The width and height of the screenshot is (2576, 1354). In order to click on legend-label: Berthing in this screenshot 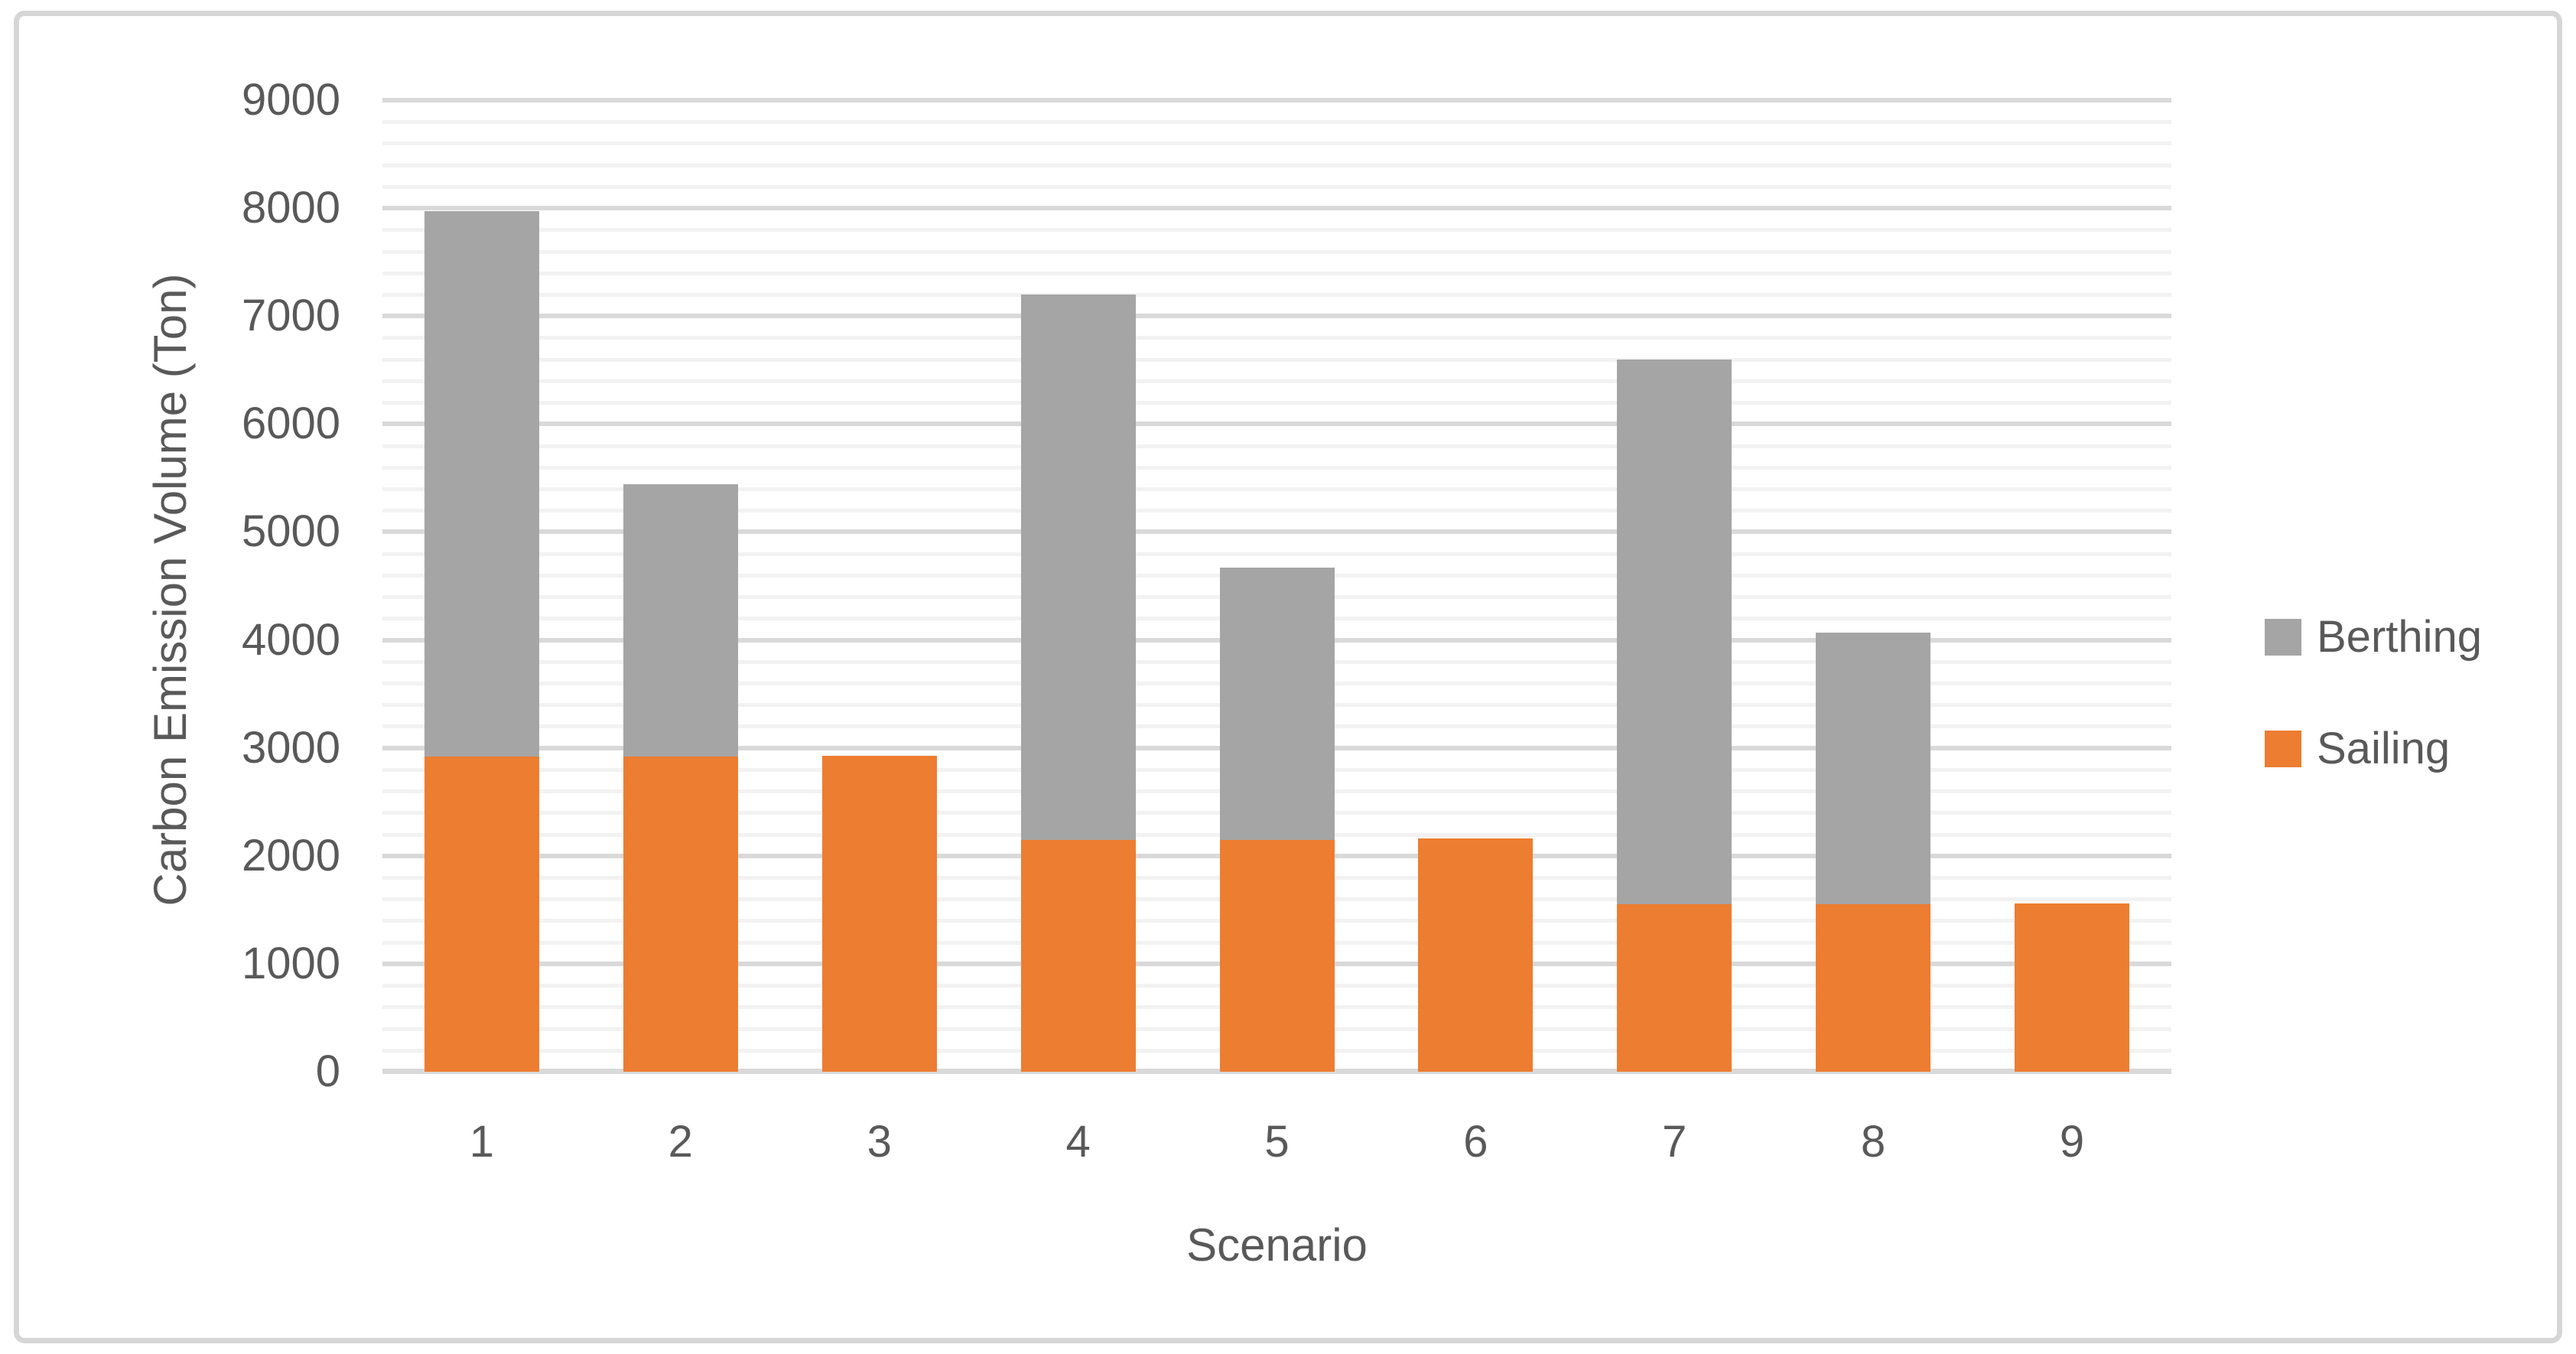, I will do `click(2400, 637)`.